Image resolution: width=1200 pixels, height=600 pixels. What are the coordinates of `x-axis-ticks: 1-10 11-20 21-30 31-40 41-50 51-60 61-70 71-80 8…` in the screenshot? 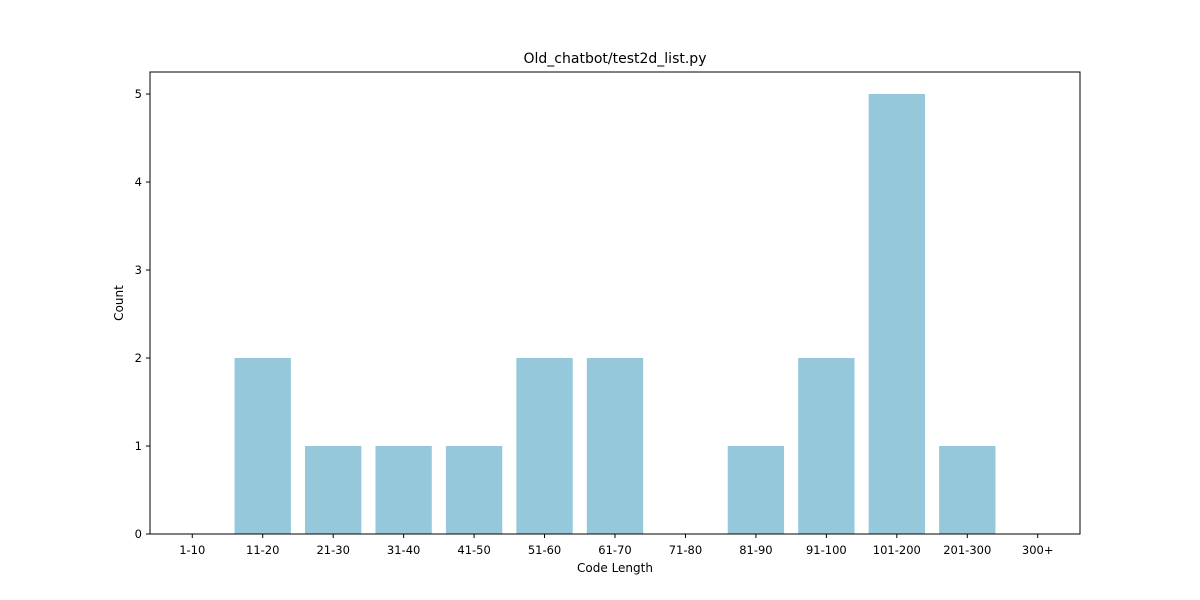 It's located at (616, 545).